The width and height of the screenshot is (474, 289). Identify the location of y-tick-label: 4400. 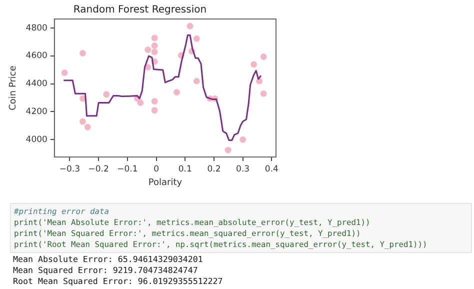
(37, 84).